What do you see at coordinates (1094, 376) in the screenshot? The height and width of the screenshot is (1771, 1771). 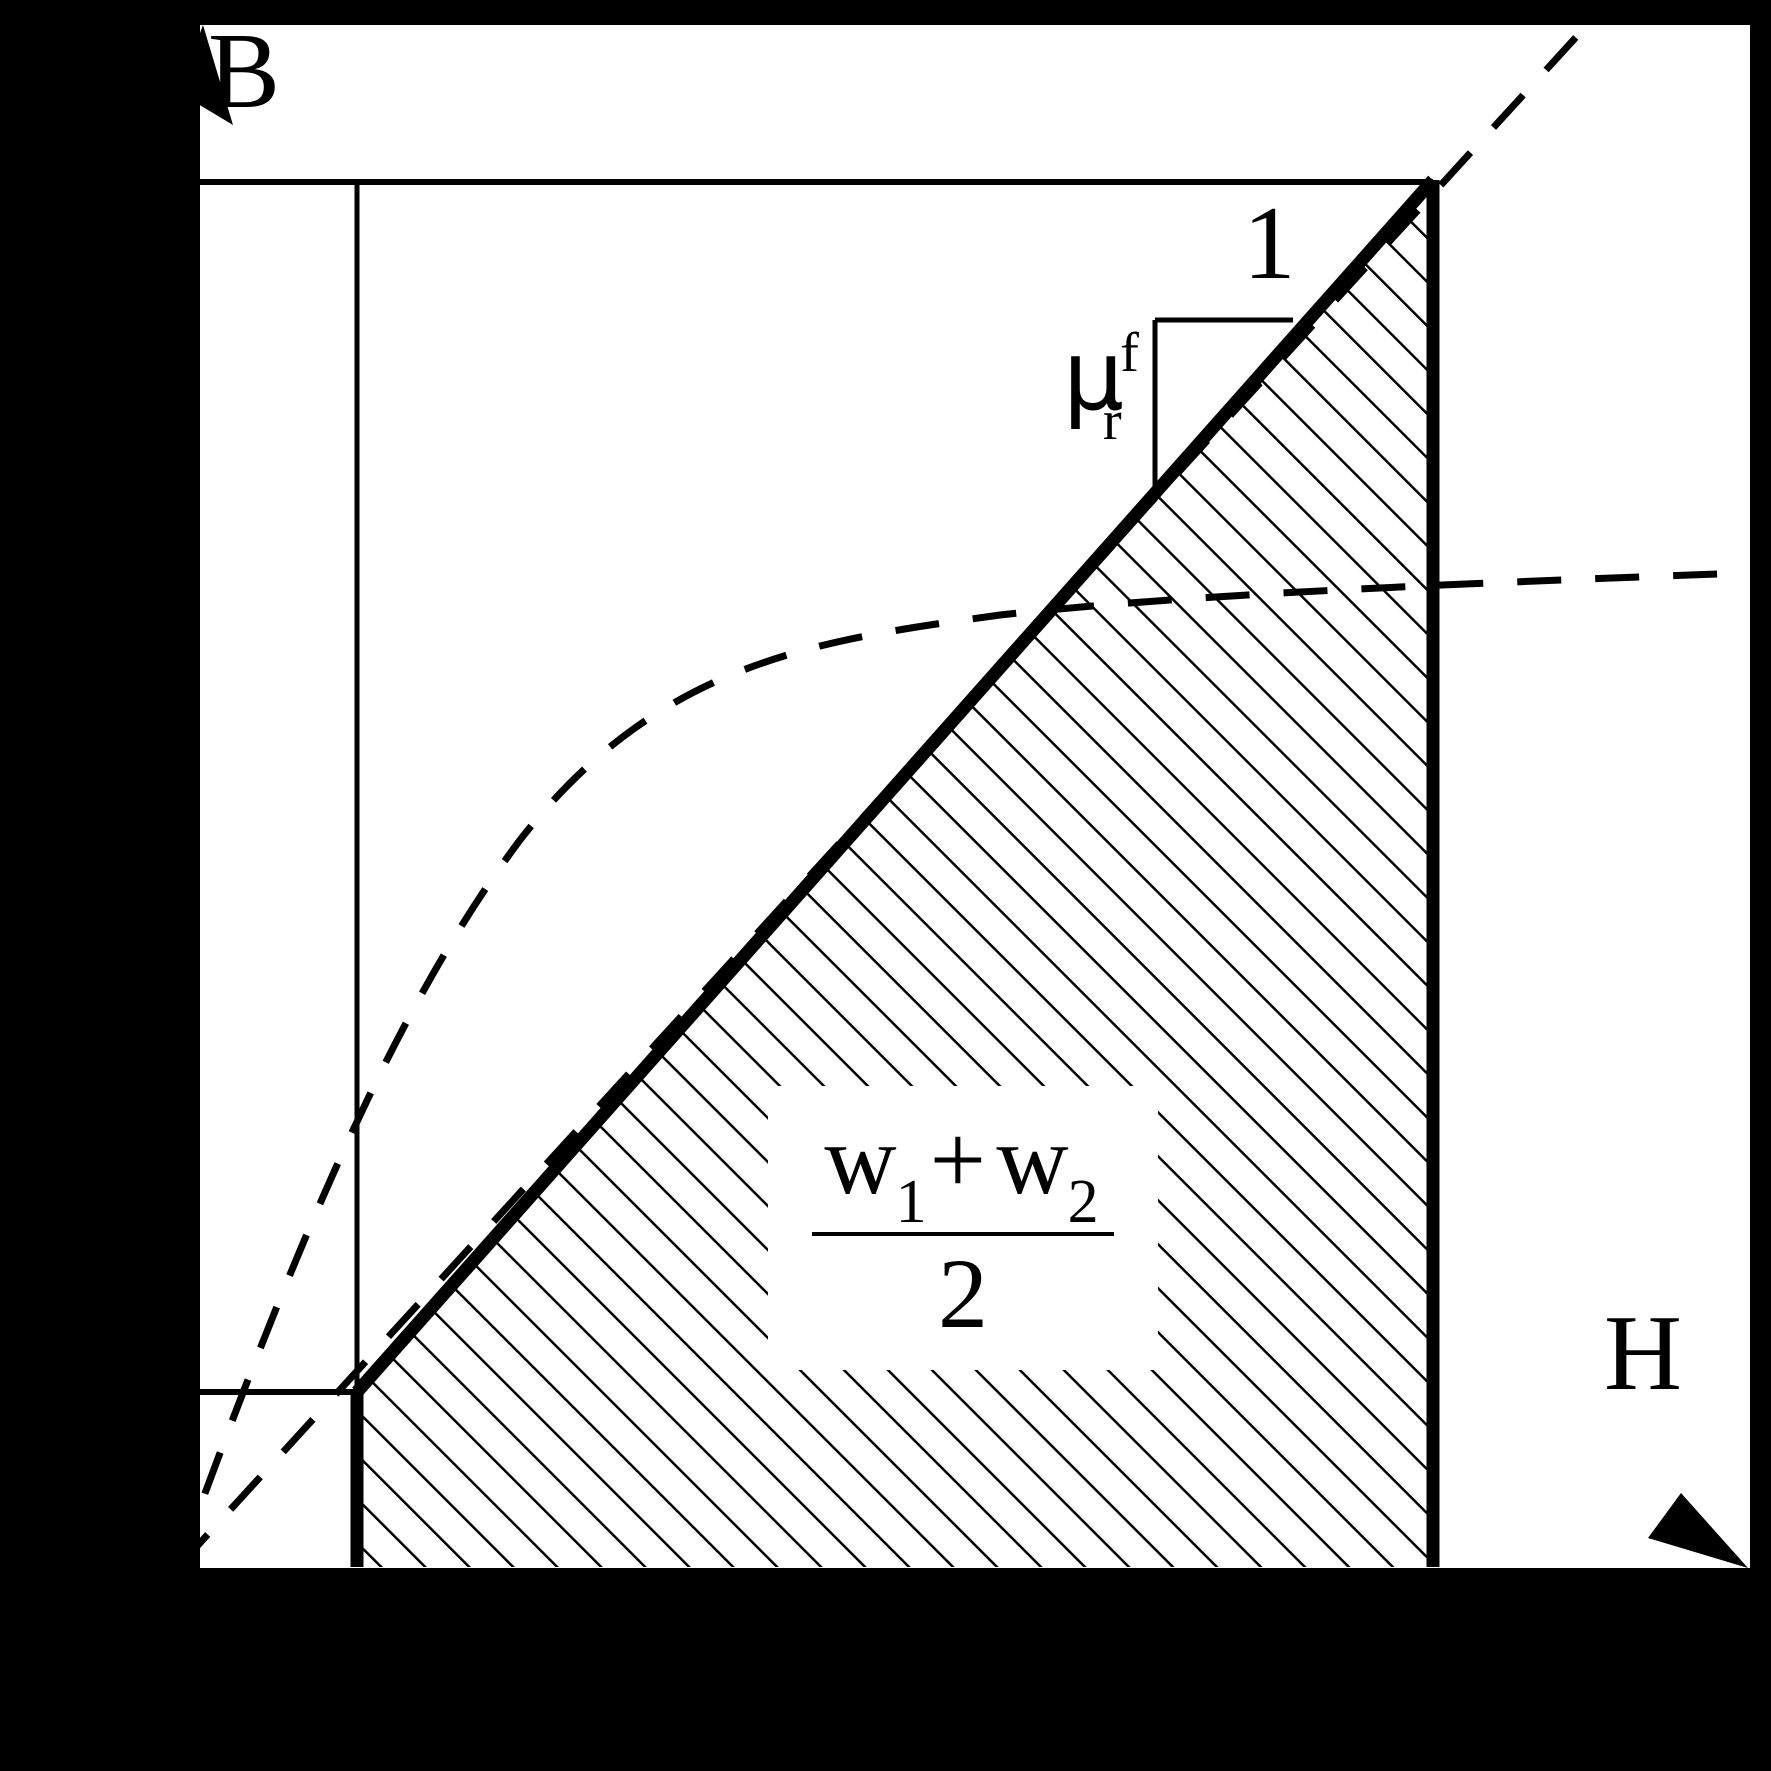 I see `mu-symbol: μ` at bounding box center [1094, 376].